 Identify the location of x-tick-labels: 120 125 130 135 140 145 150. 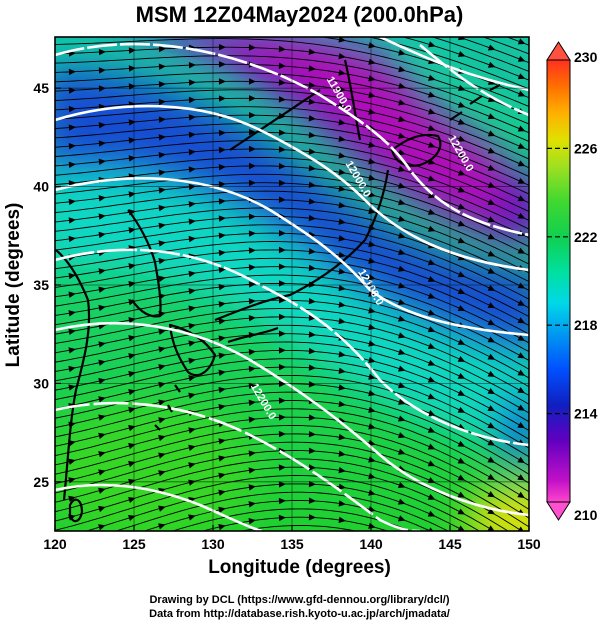
(292, 538).